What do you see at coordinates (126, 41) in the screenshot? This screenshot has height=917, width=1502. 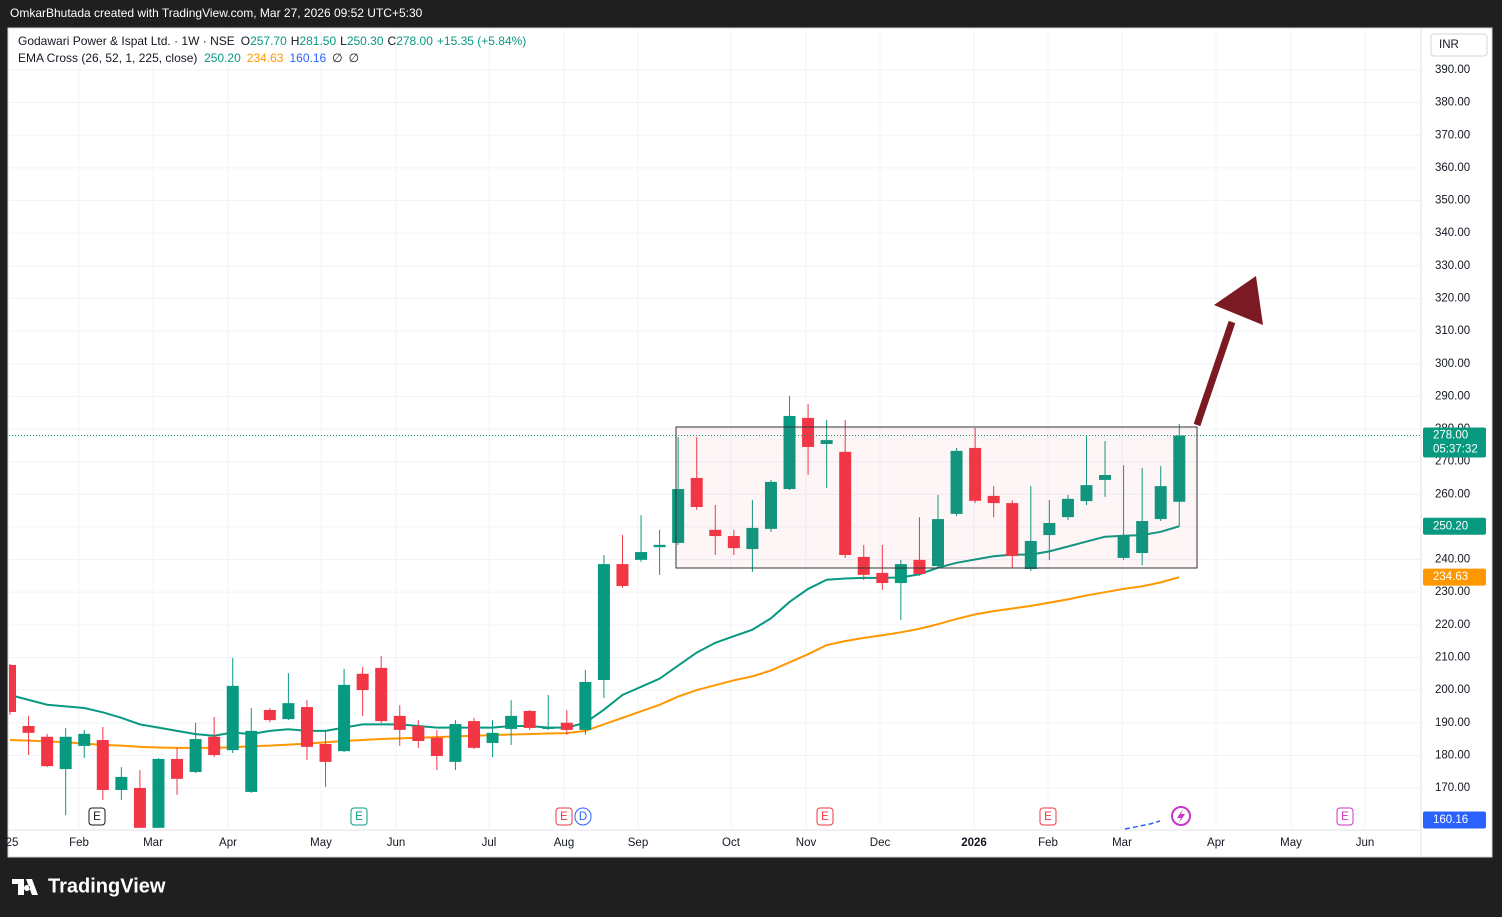 I see `symbol-title: Godawari Power & Ispat Ltd. · 1W · NSE` at bounding box center [126, 41].